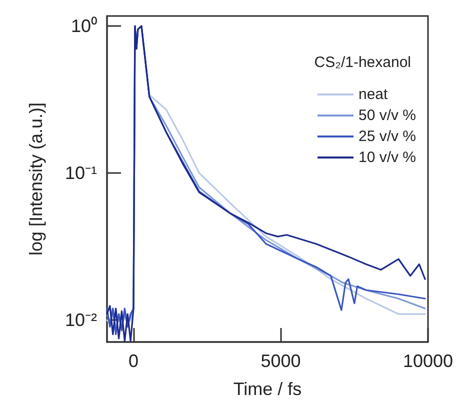 Image resolution: width=461 pixels, height=405 pixels. What do you see at coordinates (428, 361) in the screenshot?
I see `x-tick-label: 10000` at bounding box center [428, 361].